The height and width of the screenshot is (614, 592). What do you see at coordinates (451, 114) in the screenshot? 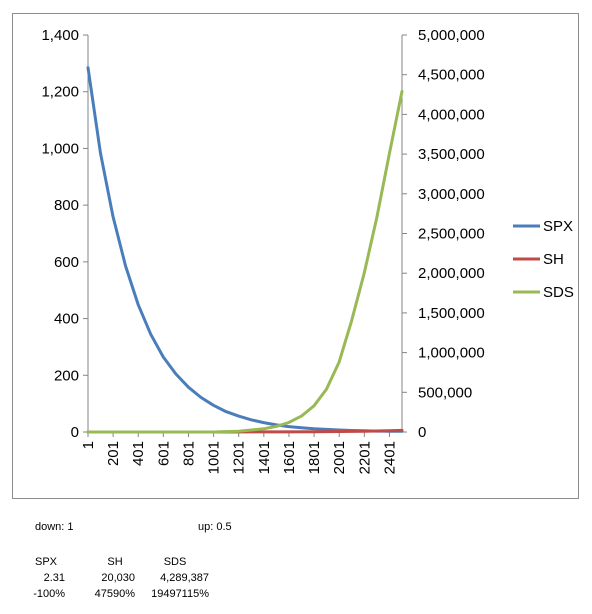
I see `right-tick-label: 4,000,000` at bounding box center [451, 114].